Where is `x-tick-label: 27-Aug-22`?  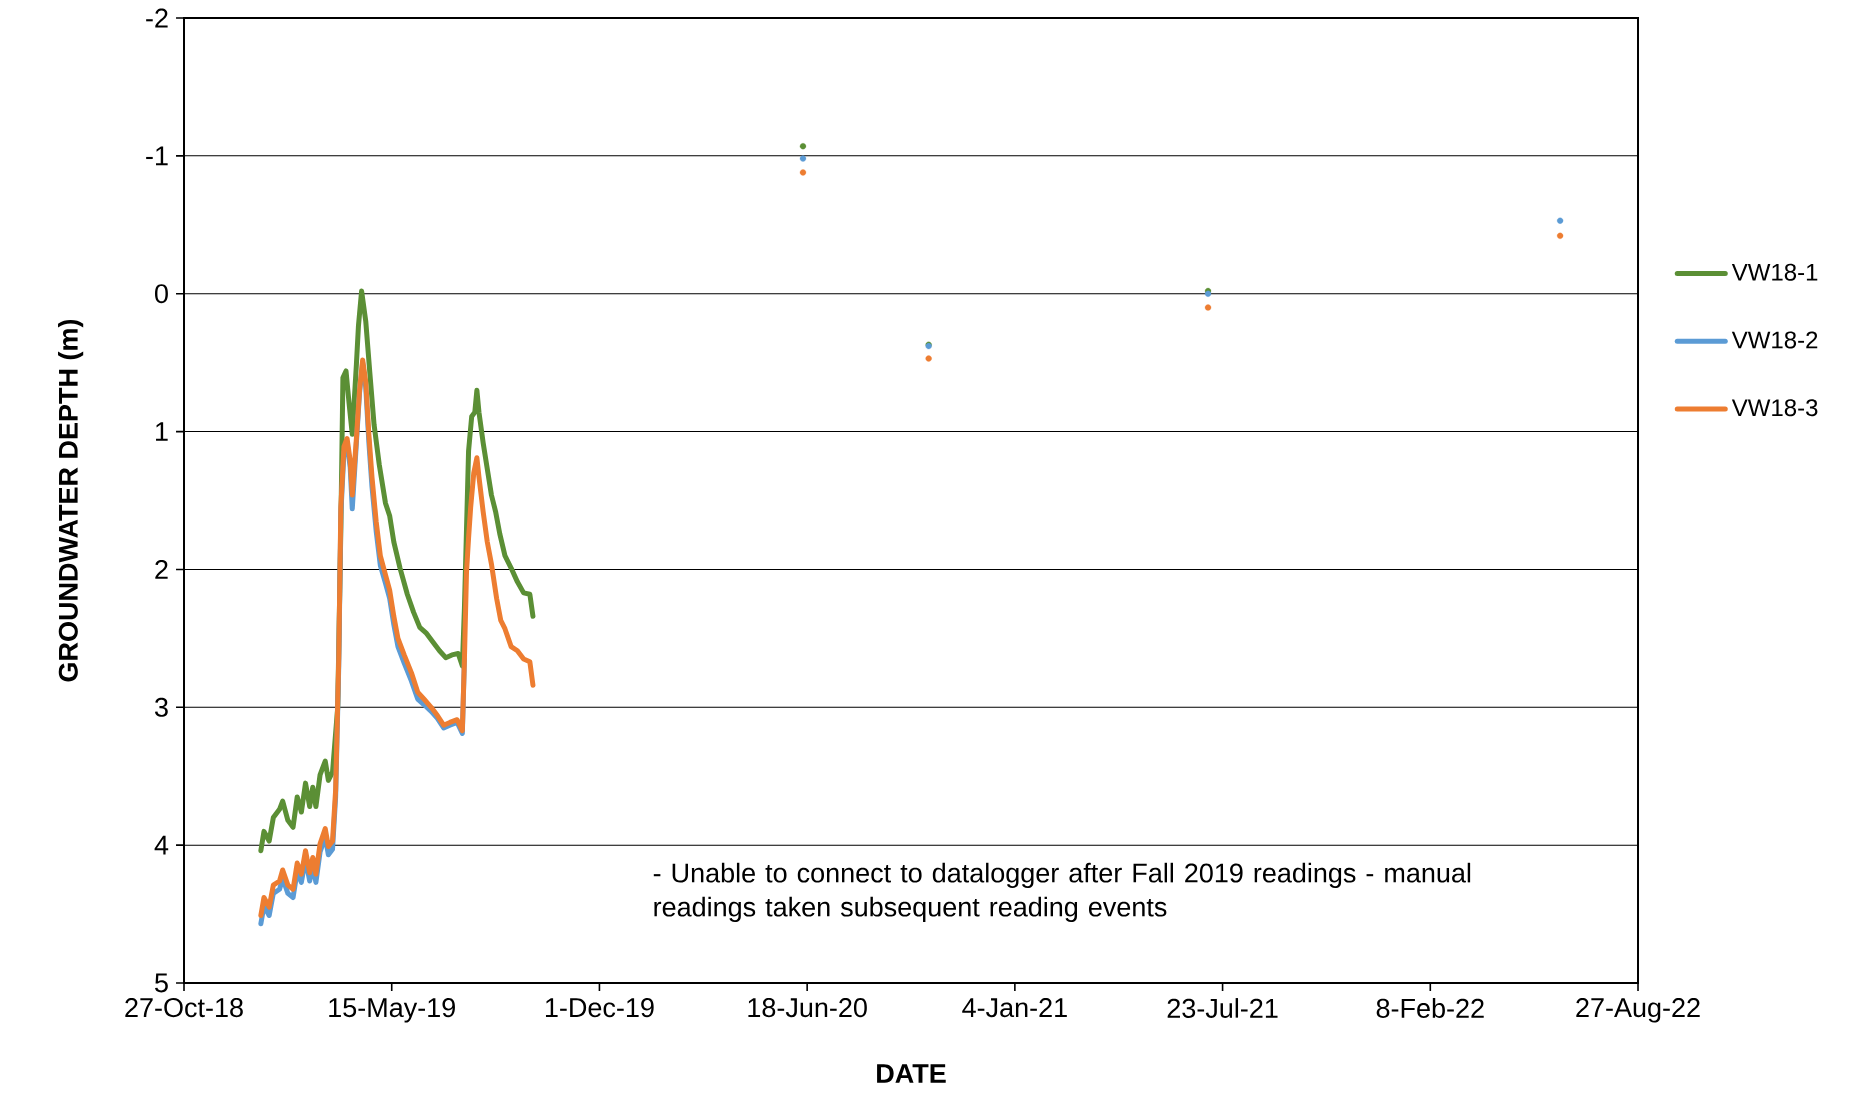
x-tick-label: 27-Aug-22 is located at coordinates (1638, 1010).